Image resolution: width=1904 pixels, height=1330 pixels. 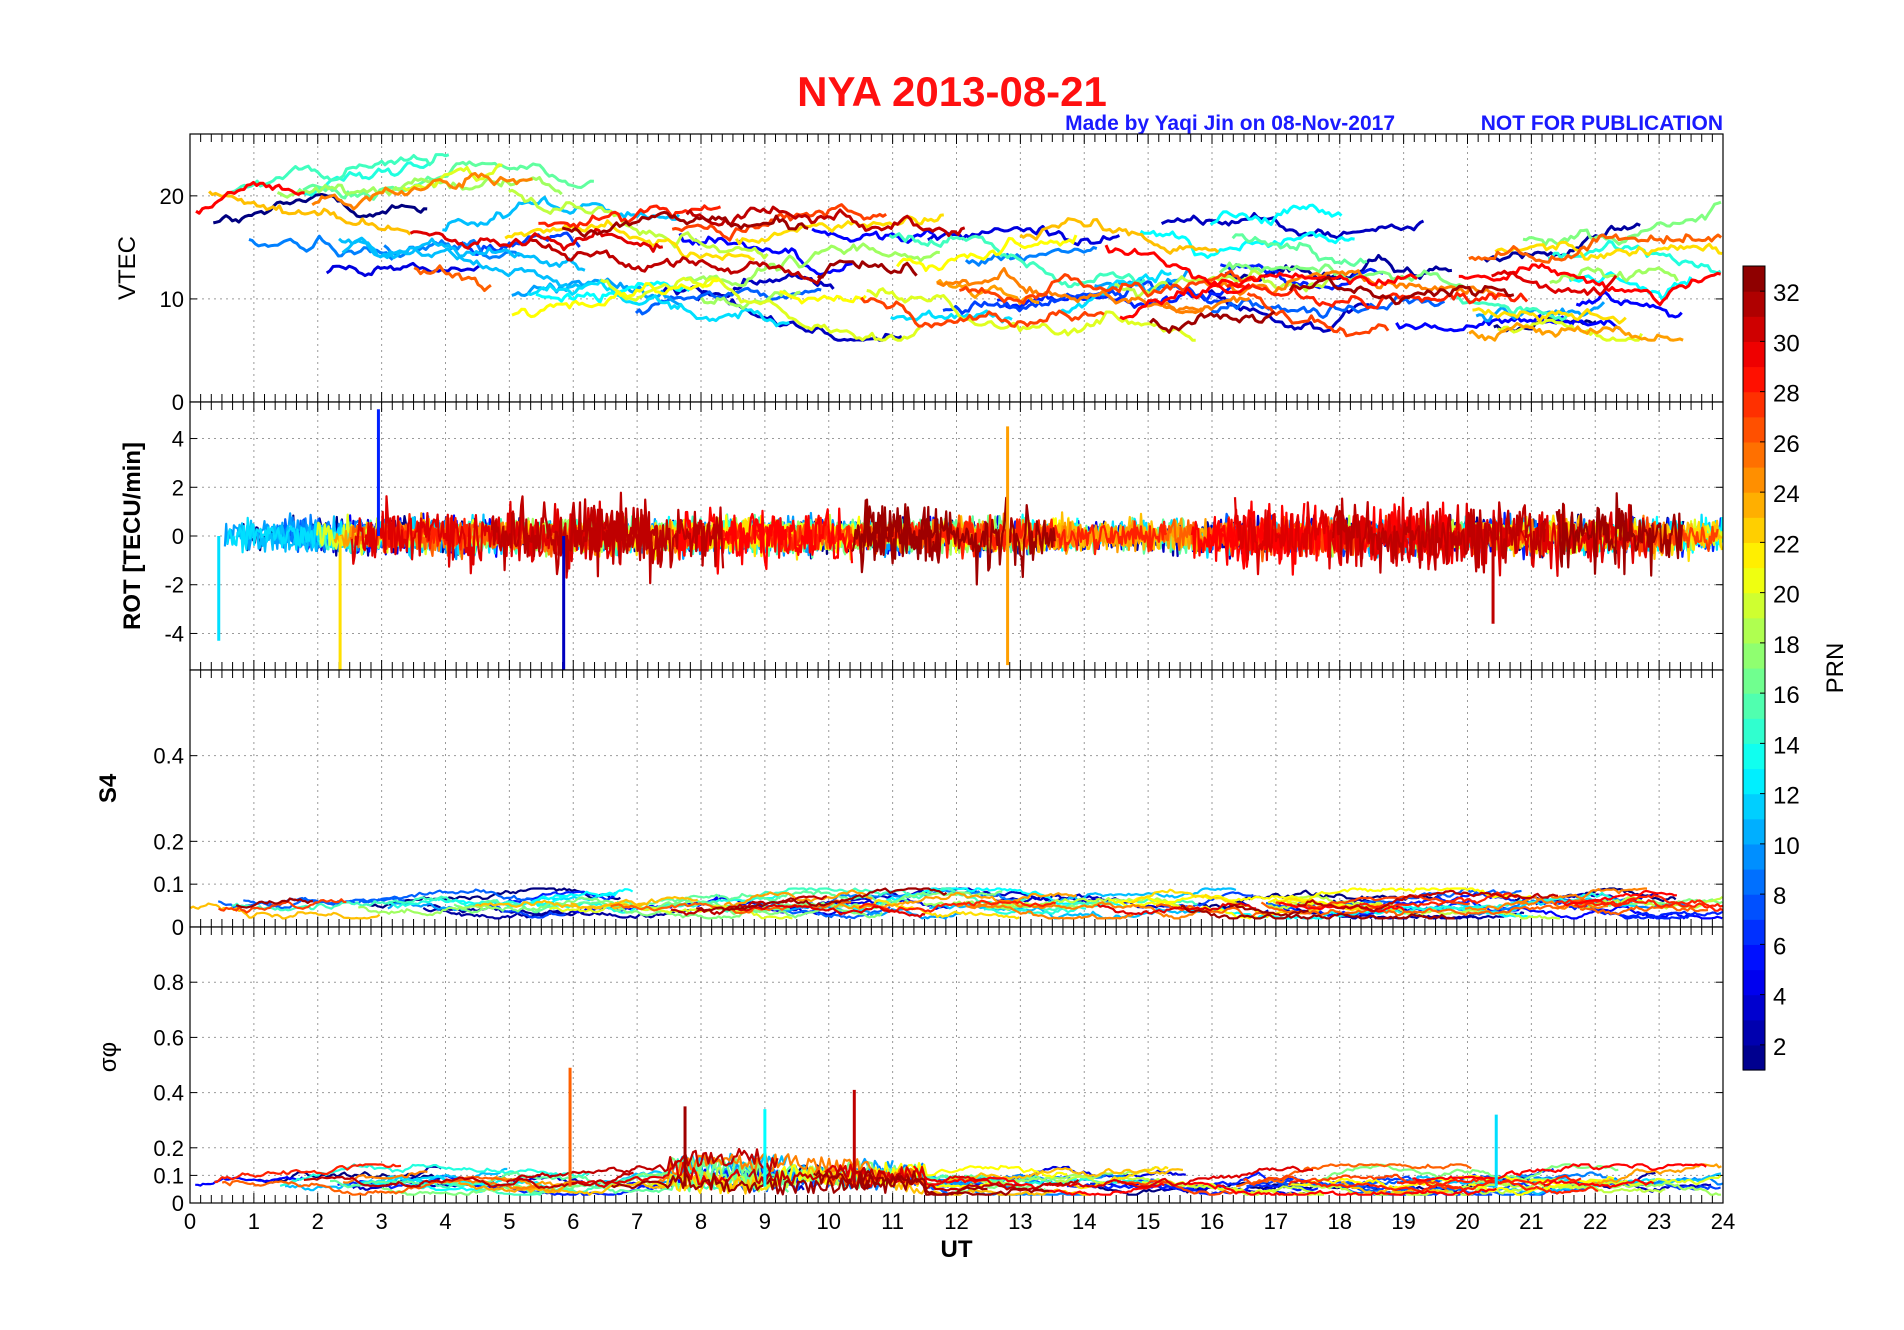 I want to click on chart-title: NYA 2013-08-21, so click(x=952, y=91).